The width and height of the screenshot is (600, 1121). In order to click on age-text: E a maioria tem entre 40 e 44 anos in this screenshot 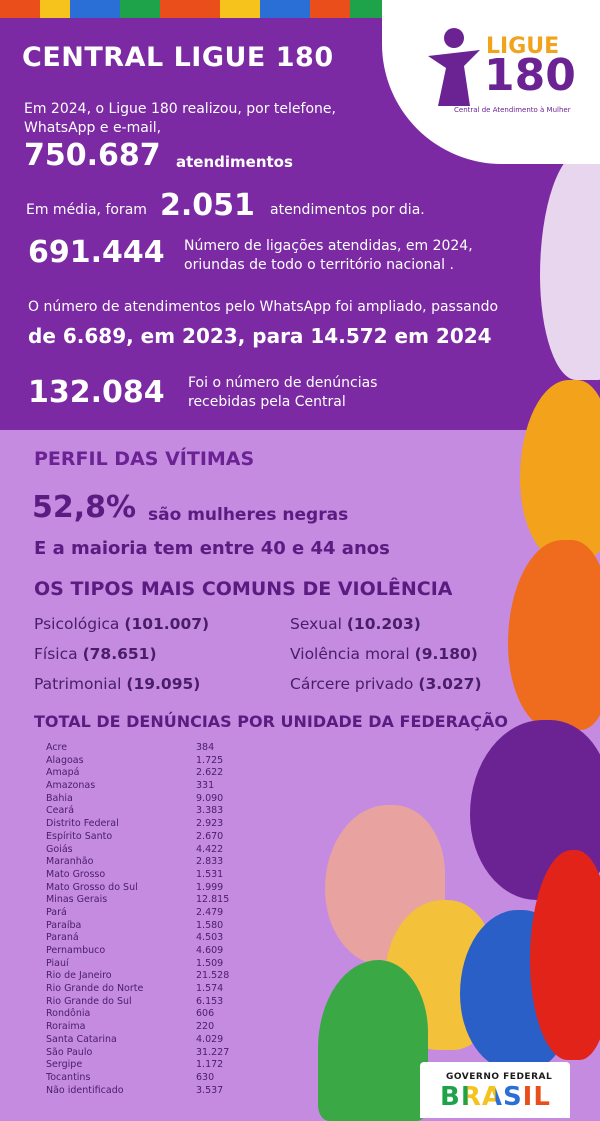, I will do `click(212, 548)`.